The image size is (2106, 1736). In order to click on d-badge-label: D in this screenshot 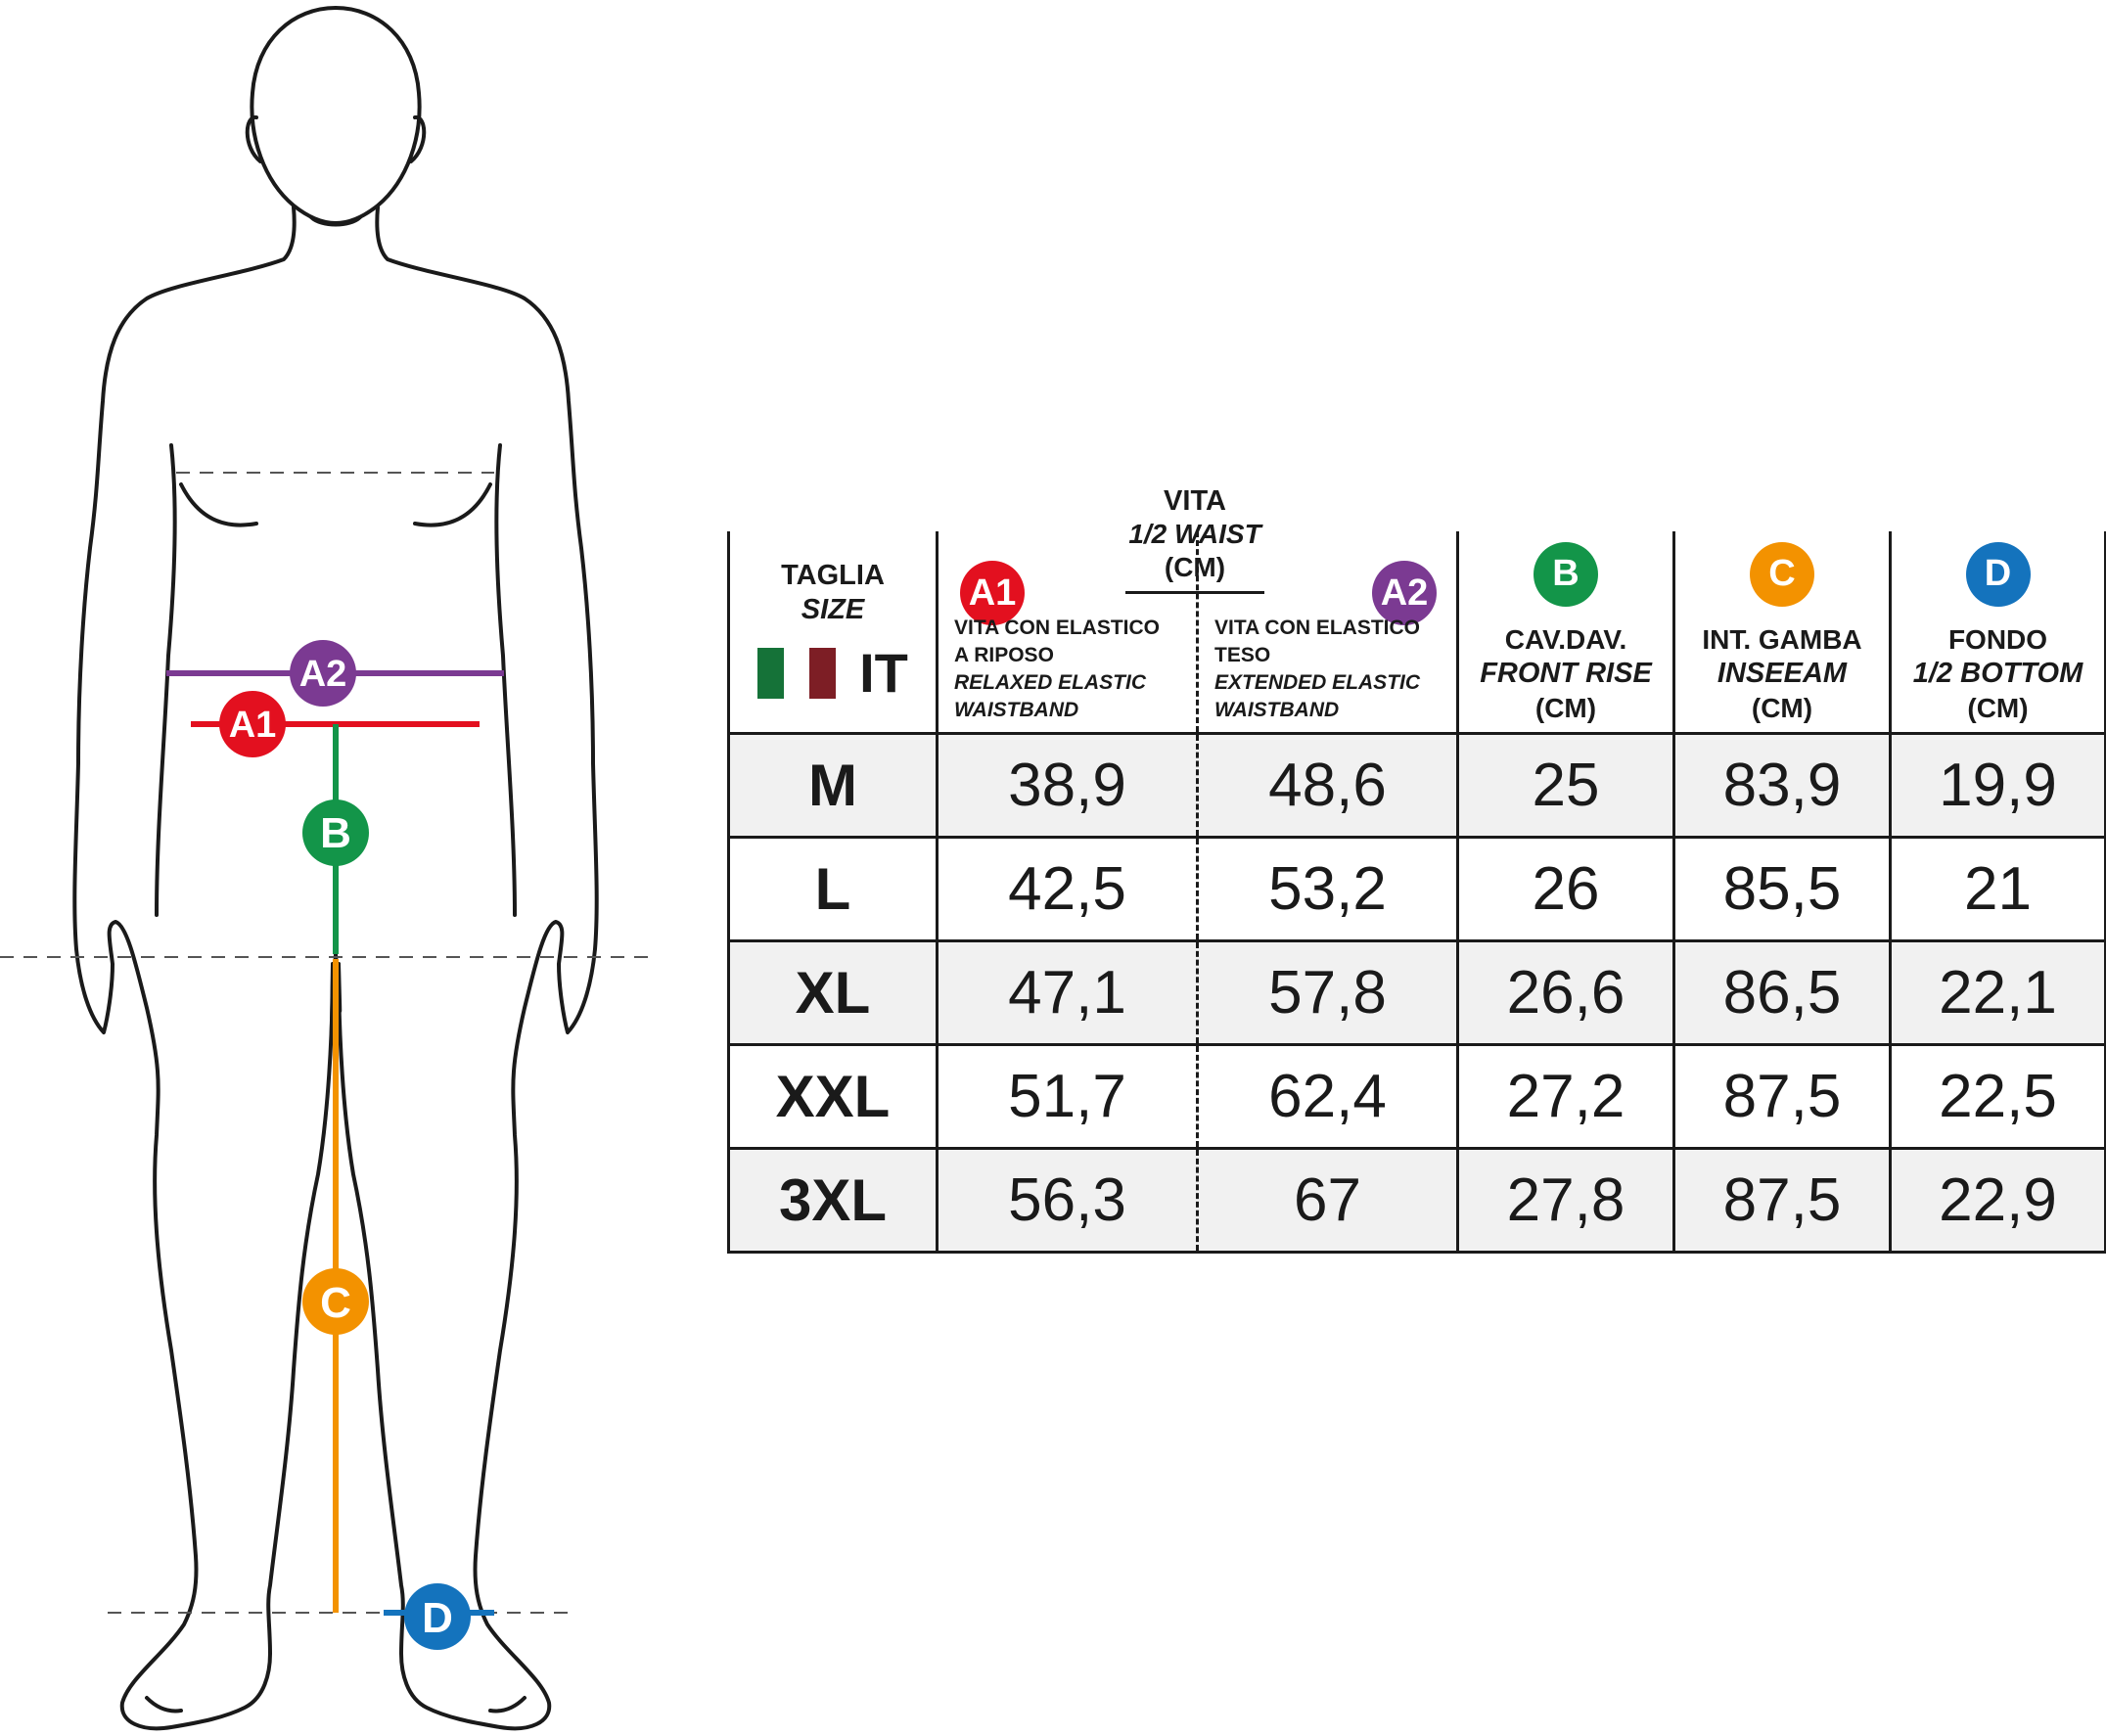, I will do `click(437, 1618)`.